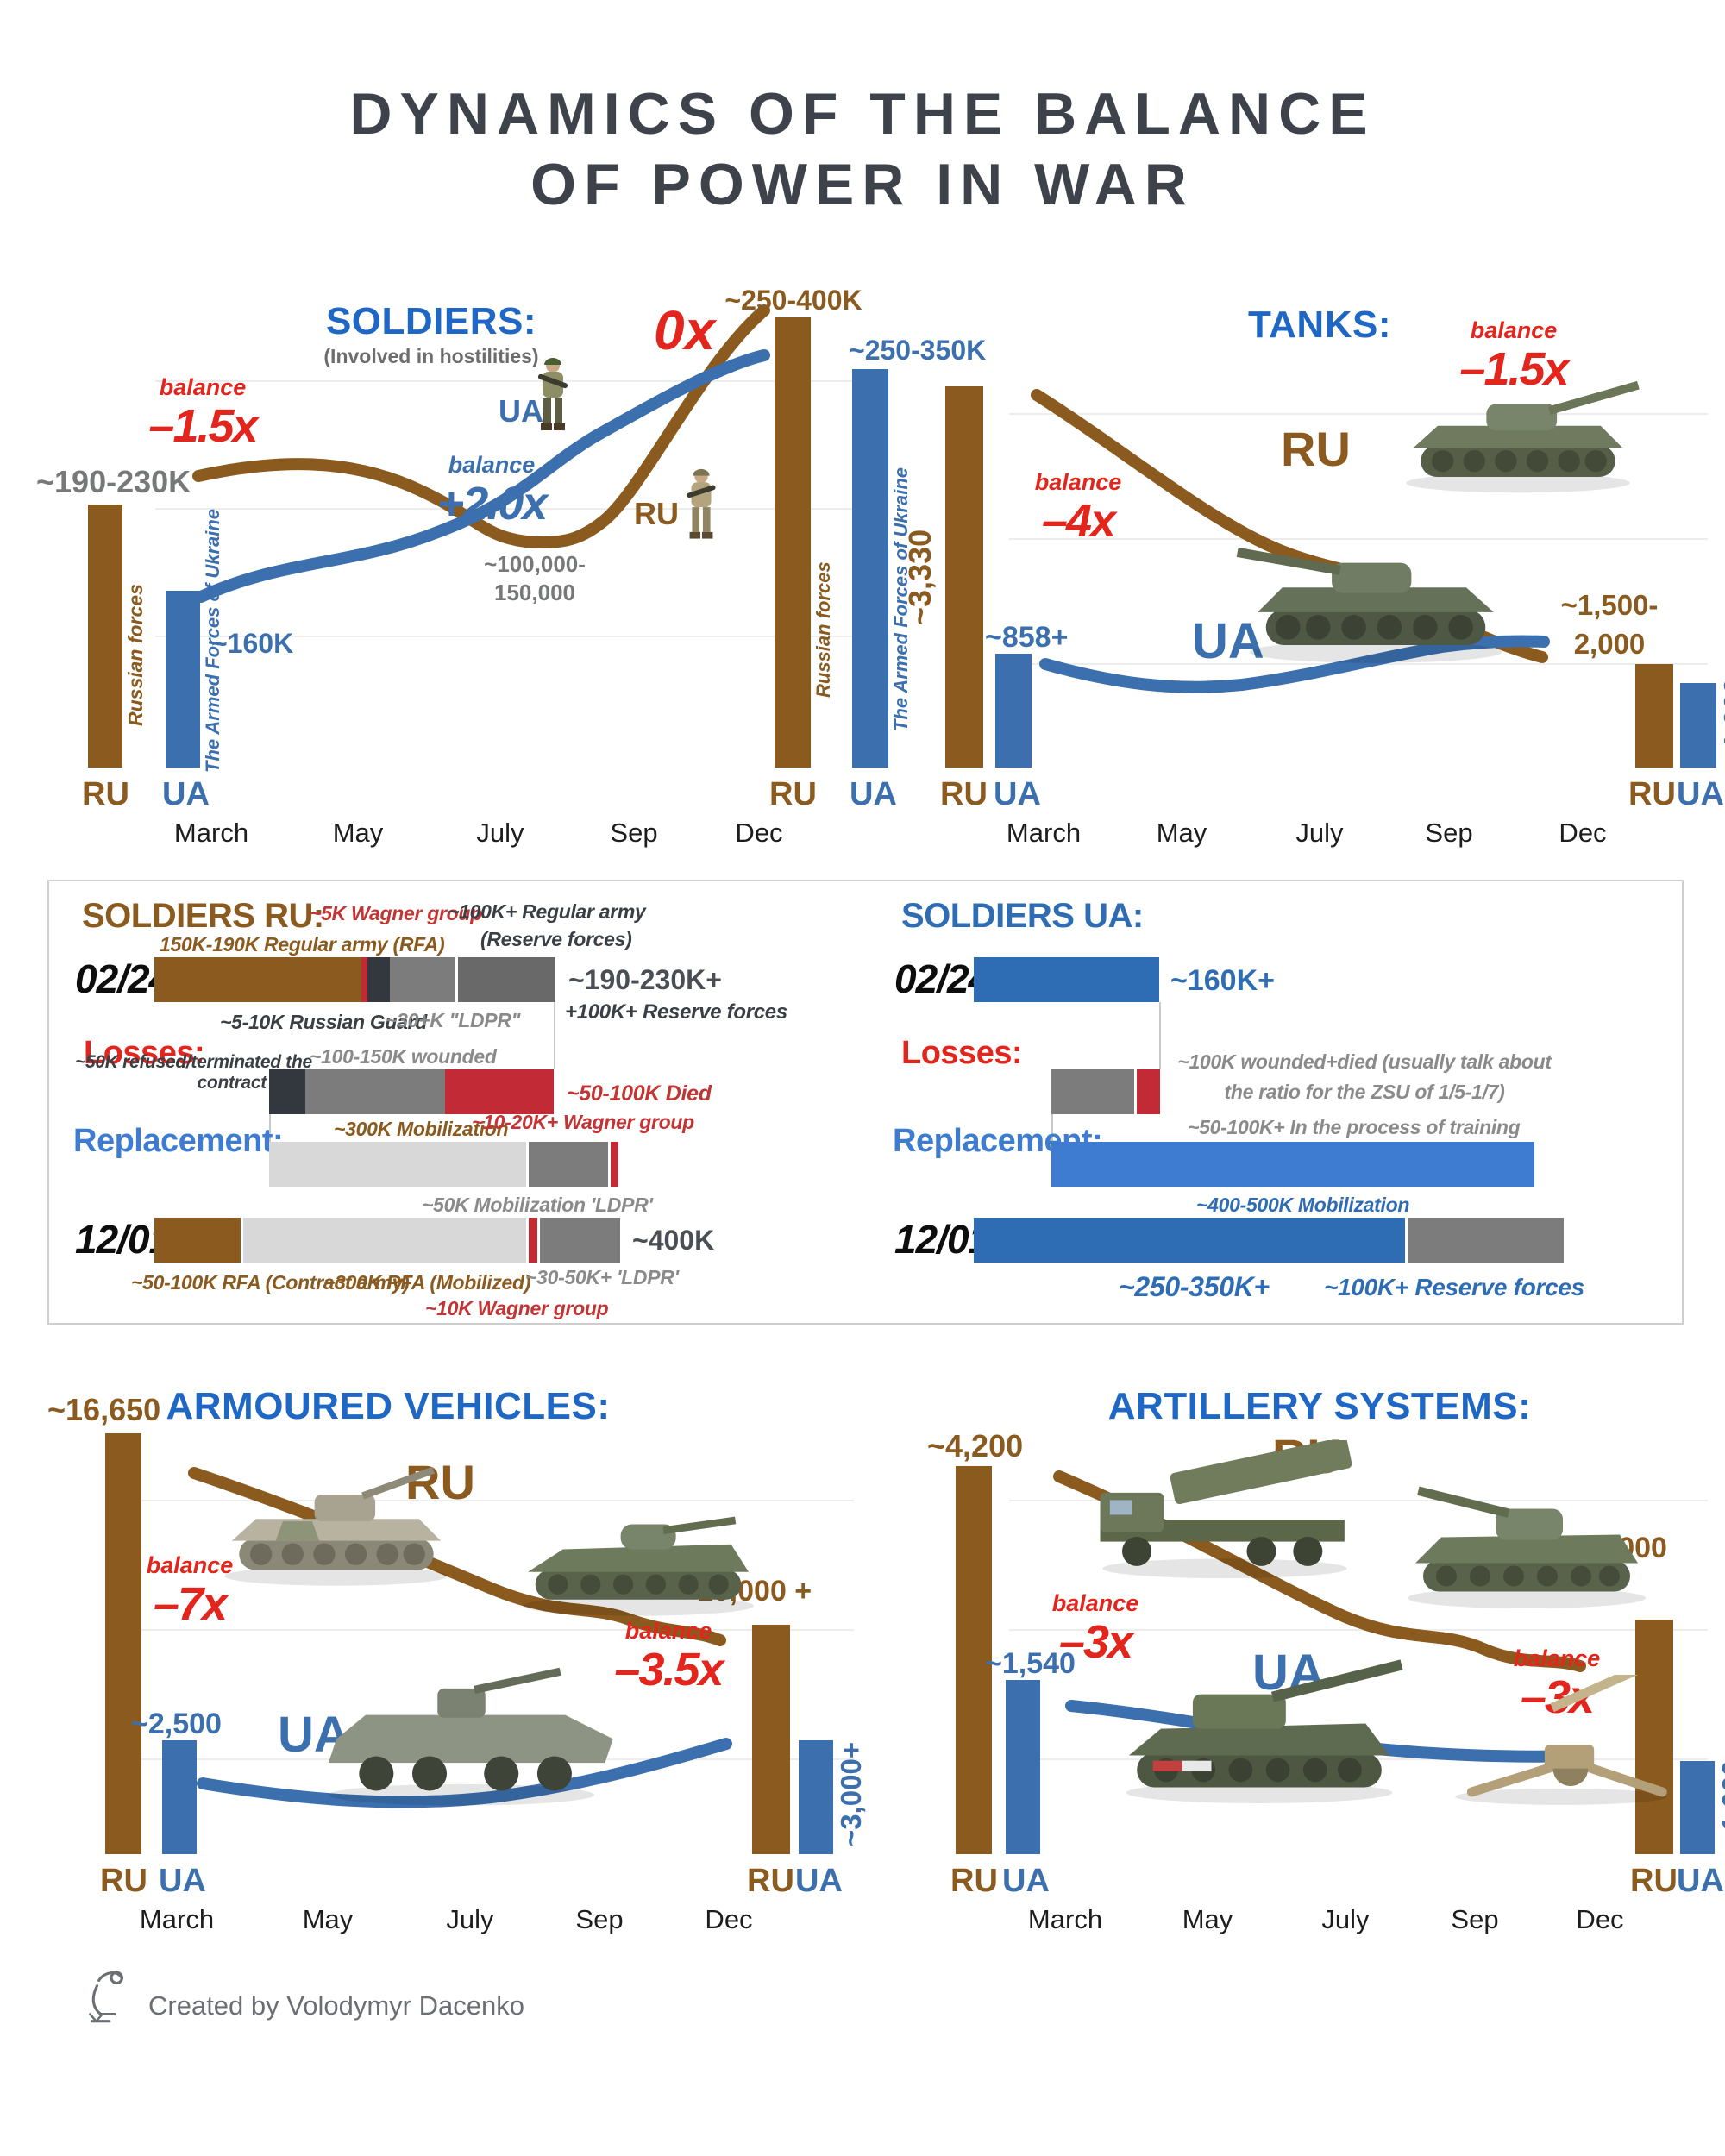 This screenshot has height=2156, width=1725. I want to click on soldiers-left-ru-value: ~190-230K, so click(113, 481).